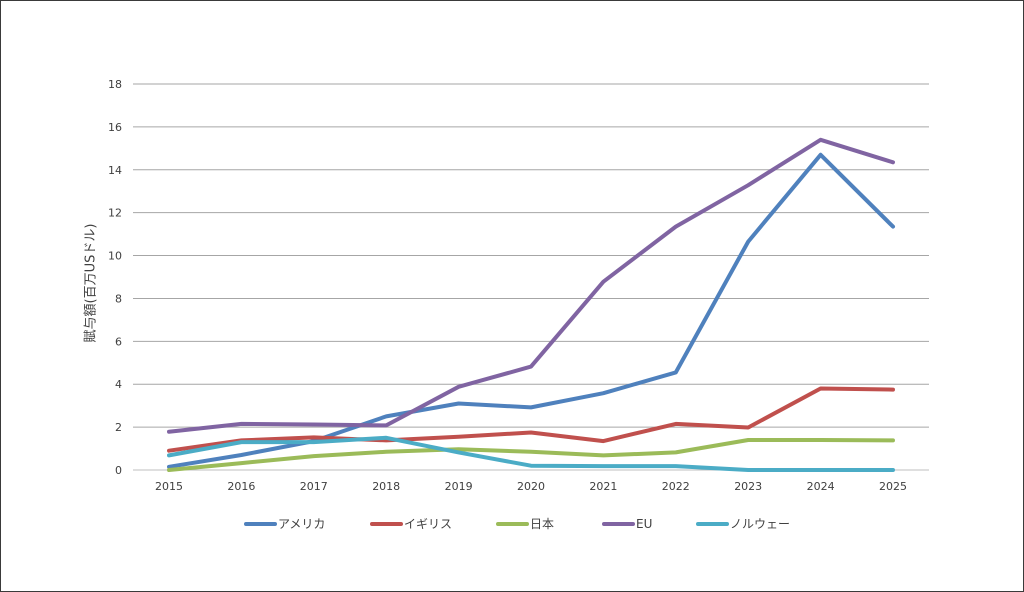 This screenshot has height=592, width=1024. What do you see at coordinates (603, 486) in the screenshot?
I see `x-tick-label: 2021` at bounding box center [603, 486].